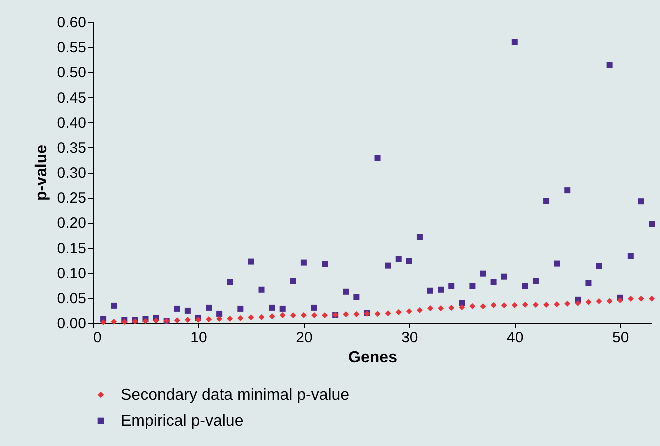 The height and width of the screenshot is (446, 660). Describe the element at coordinates (235, 395) in the screenshot. I see `legend-label: Secondary data minimal p-value` at that location.